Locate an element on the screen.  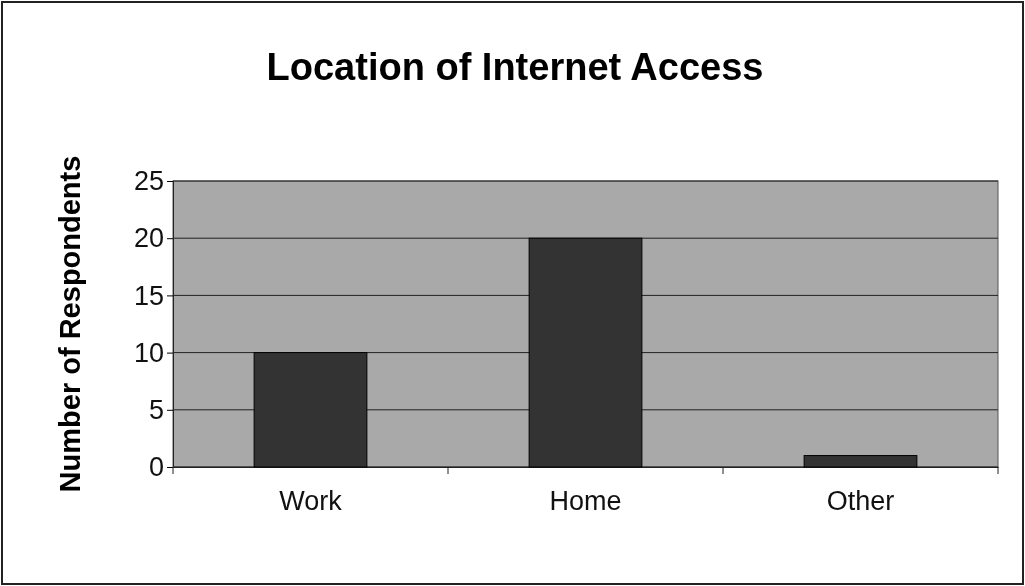
x-tick-label: Work is located at coordinates (311, 501).